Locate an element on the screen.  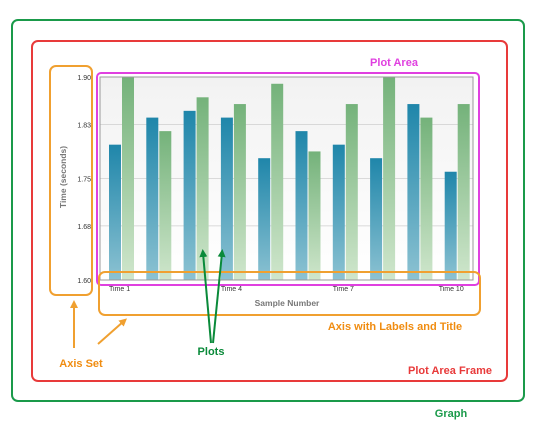
x-tick-labels: Time 1 Time 4 Time 7 Time 10 is located at coordinates (286, 289).